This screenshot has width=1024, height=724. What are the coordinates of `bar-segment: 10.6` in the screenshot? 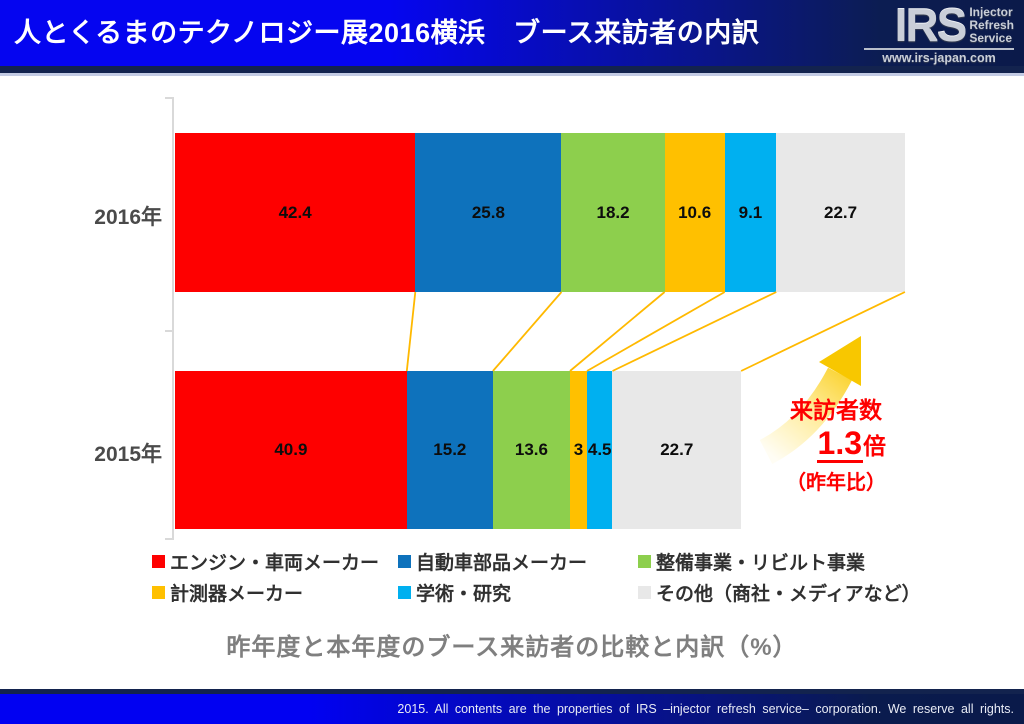 It's located at (694, 212).